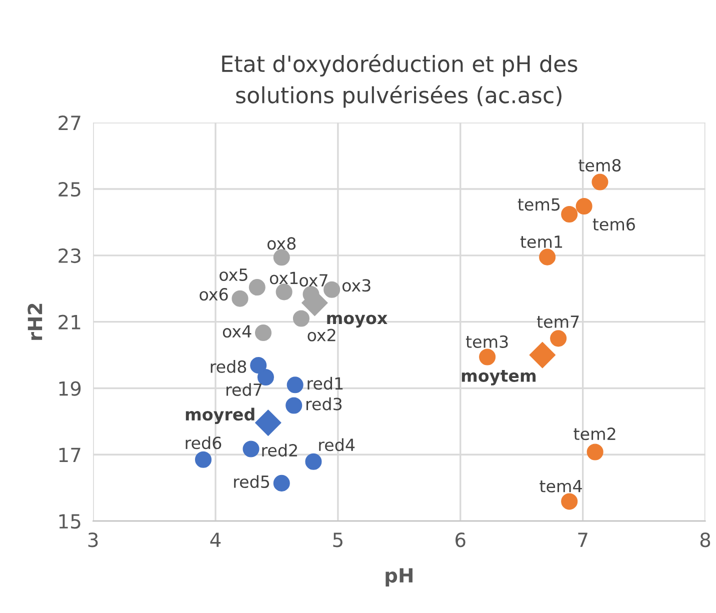 Image resolution: width=716 pixels, height=613 pixels. Describe the element at coordinates (324, 403) in the screenshot. I see `annotation: red3` at that location.